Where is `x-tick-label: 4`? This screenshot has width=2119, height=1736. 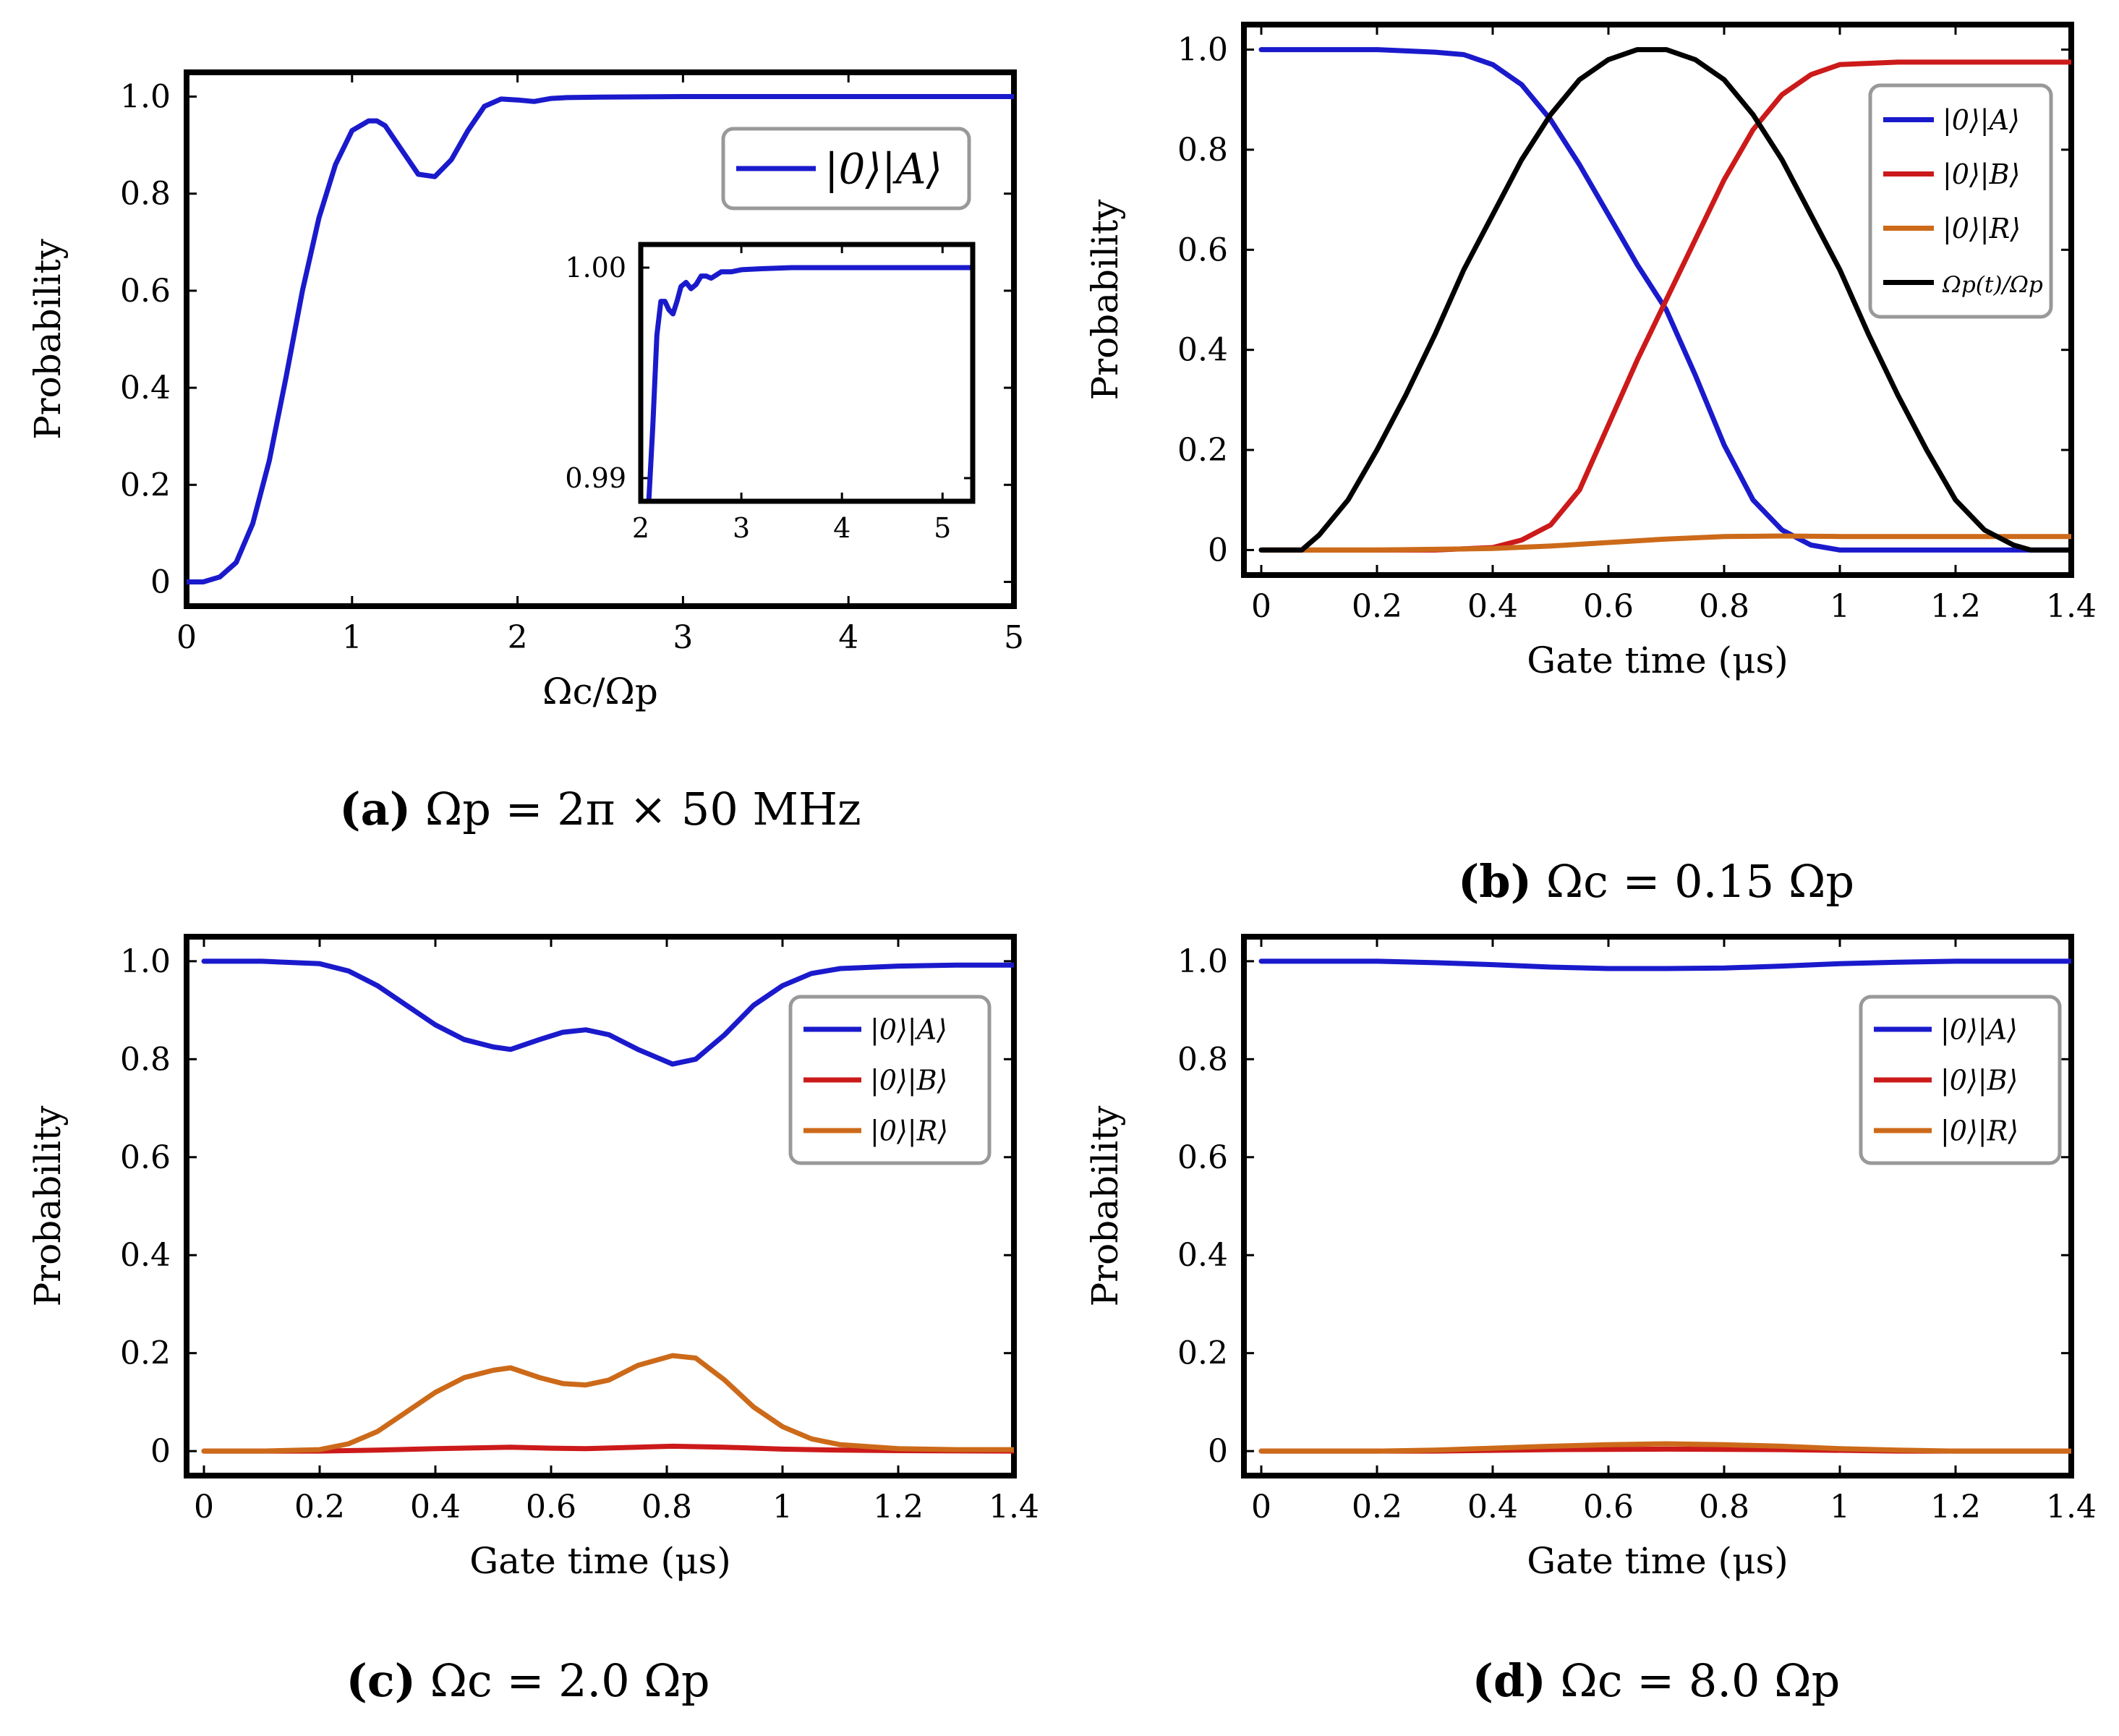 x-tick-label: 4 is located at coordinates (848, 638).